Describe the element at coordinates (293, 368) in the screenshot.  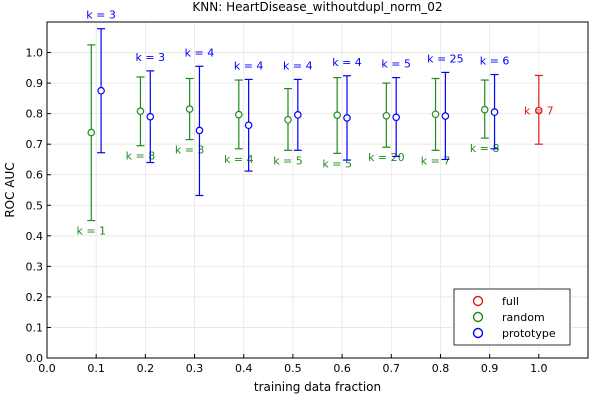
I see `x-tick-label: 0.5` at that location.